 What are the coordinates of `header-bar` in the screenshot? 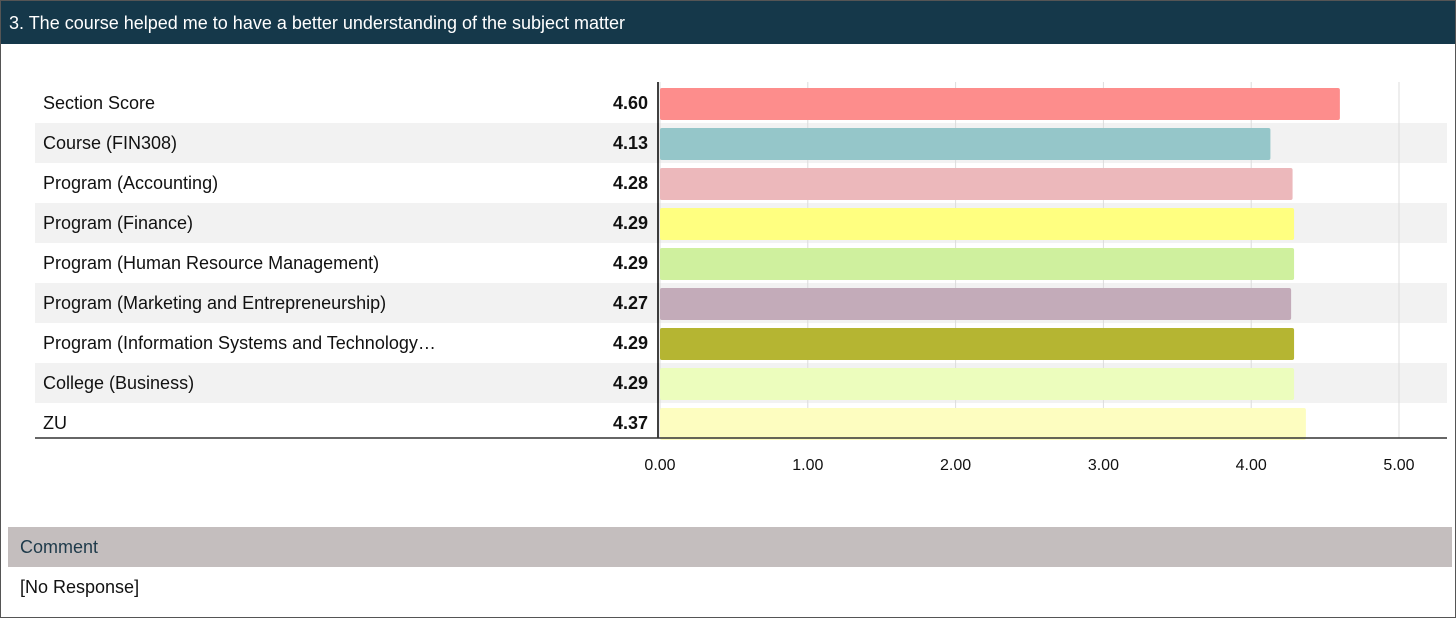 It's located at (728, 22).